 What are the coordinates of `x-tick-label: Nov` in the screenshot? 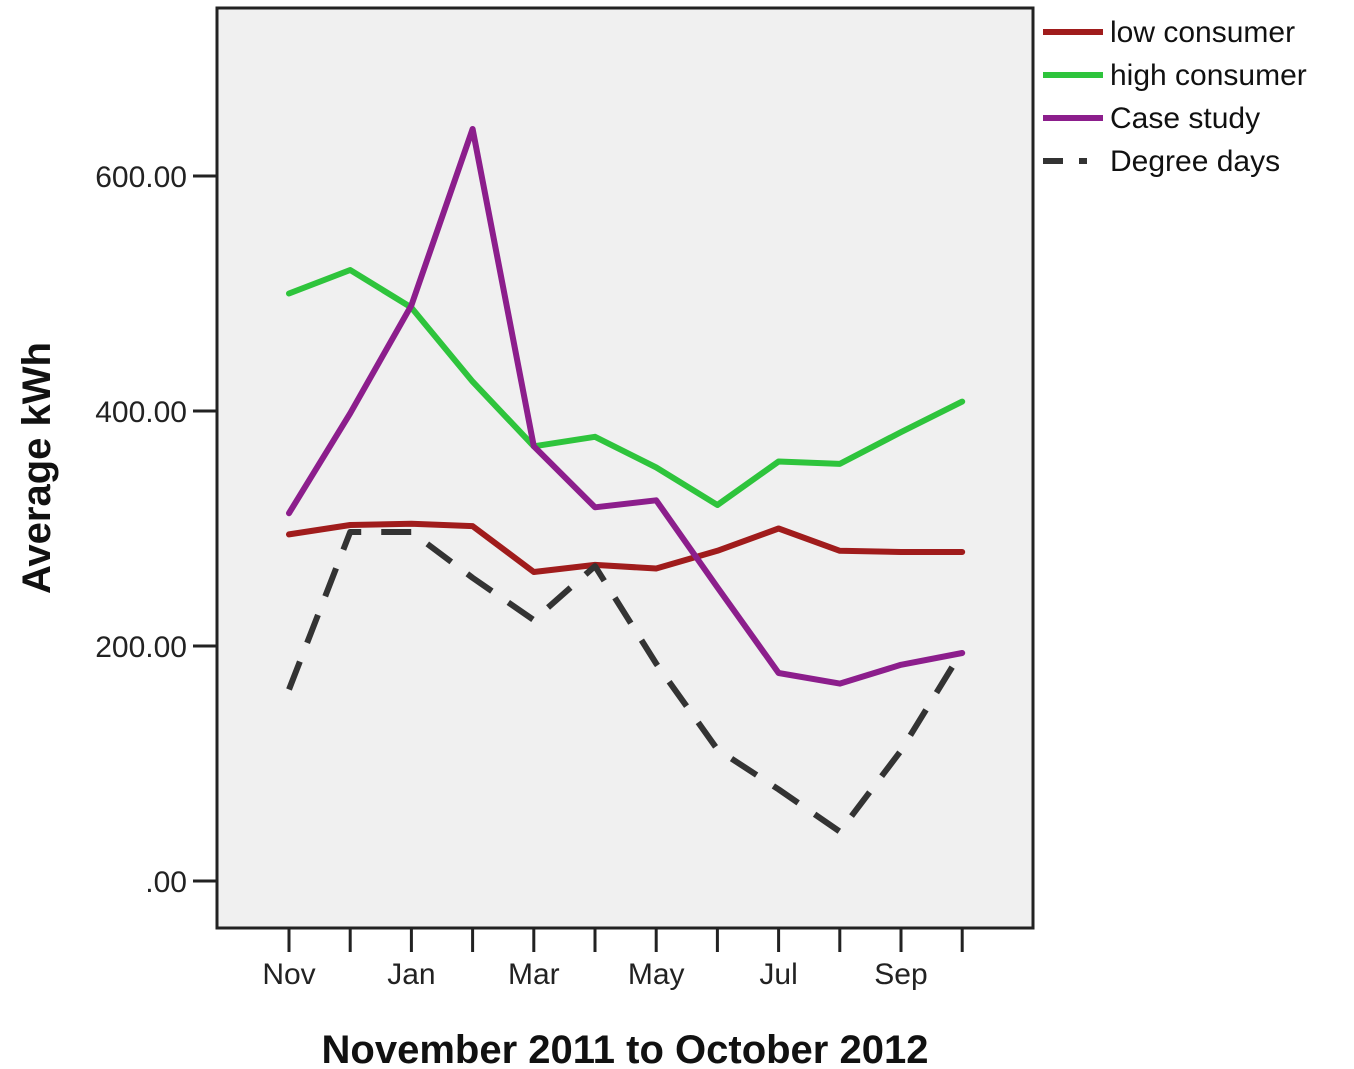 It's located at (288, 974).